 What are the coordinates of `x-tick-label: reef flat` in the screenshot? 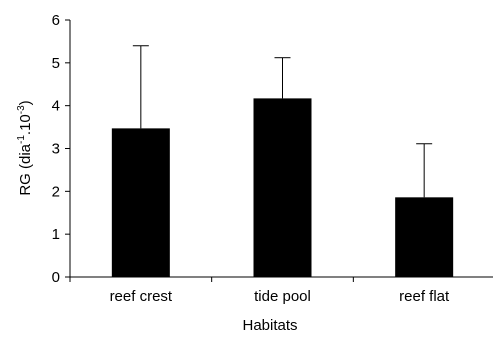 It's located at (424, 296).